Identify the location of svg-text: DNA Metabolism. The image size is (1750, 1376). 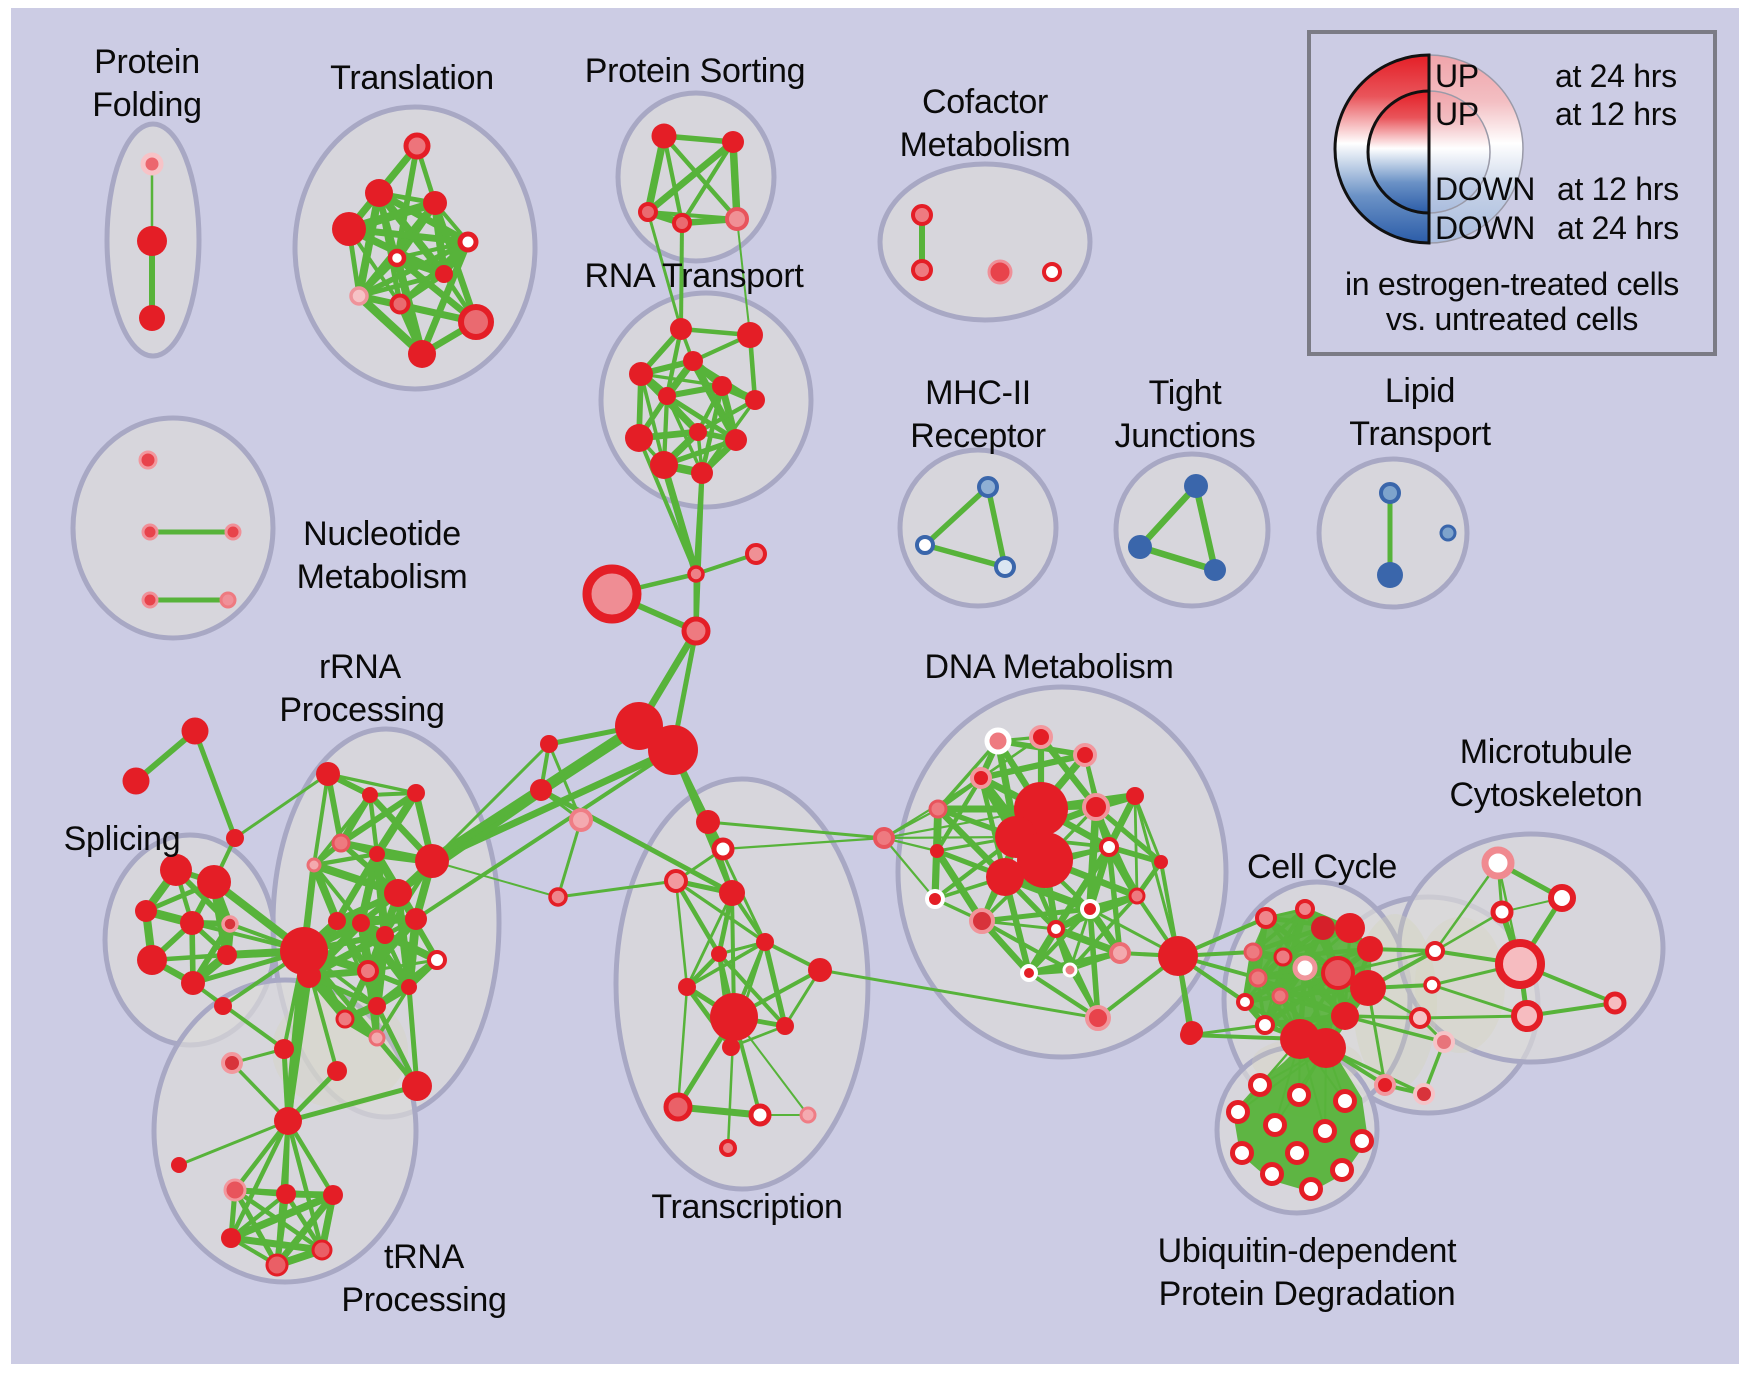
(1049, 667).